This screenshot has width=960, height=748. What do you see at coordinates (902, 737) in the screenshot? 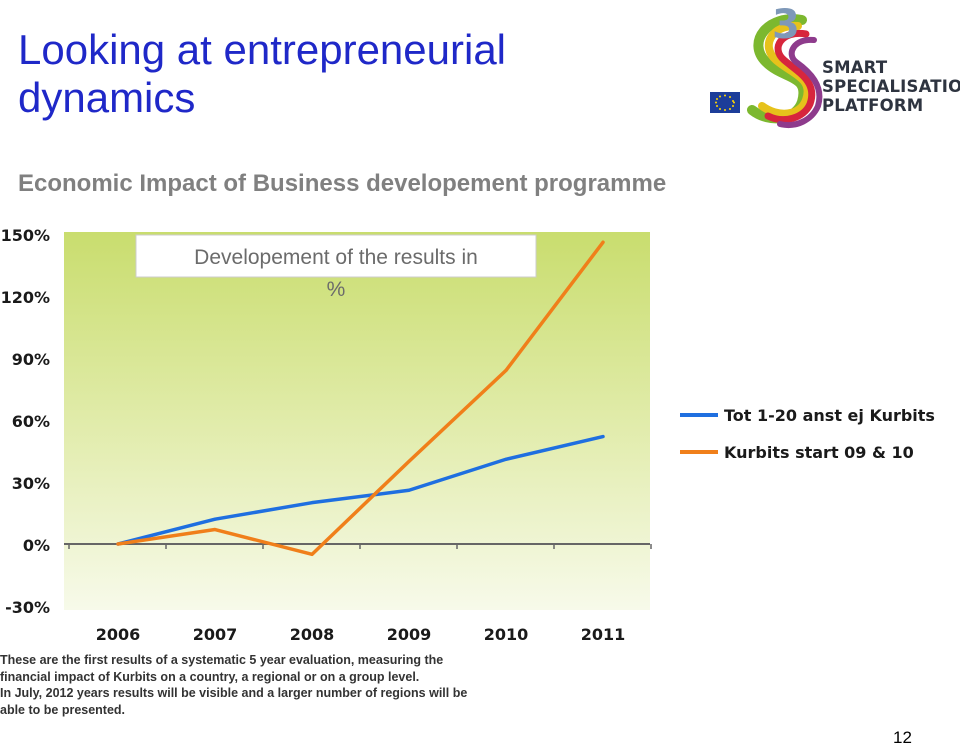
I see `page-number: 12` at bounding box center [902, 737].